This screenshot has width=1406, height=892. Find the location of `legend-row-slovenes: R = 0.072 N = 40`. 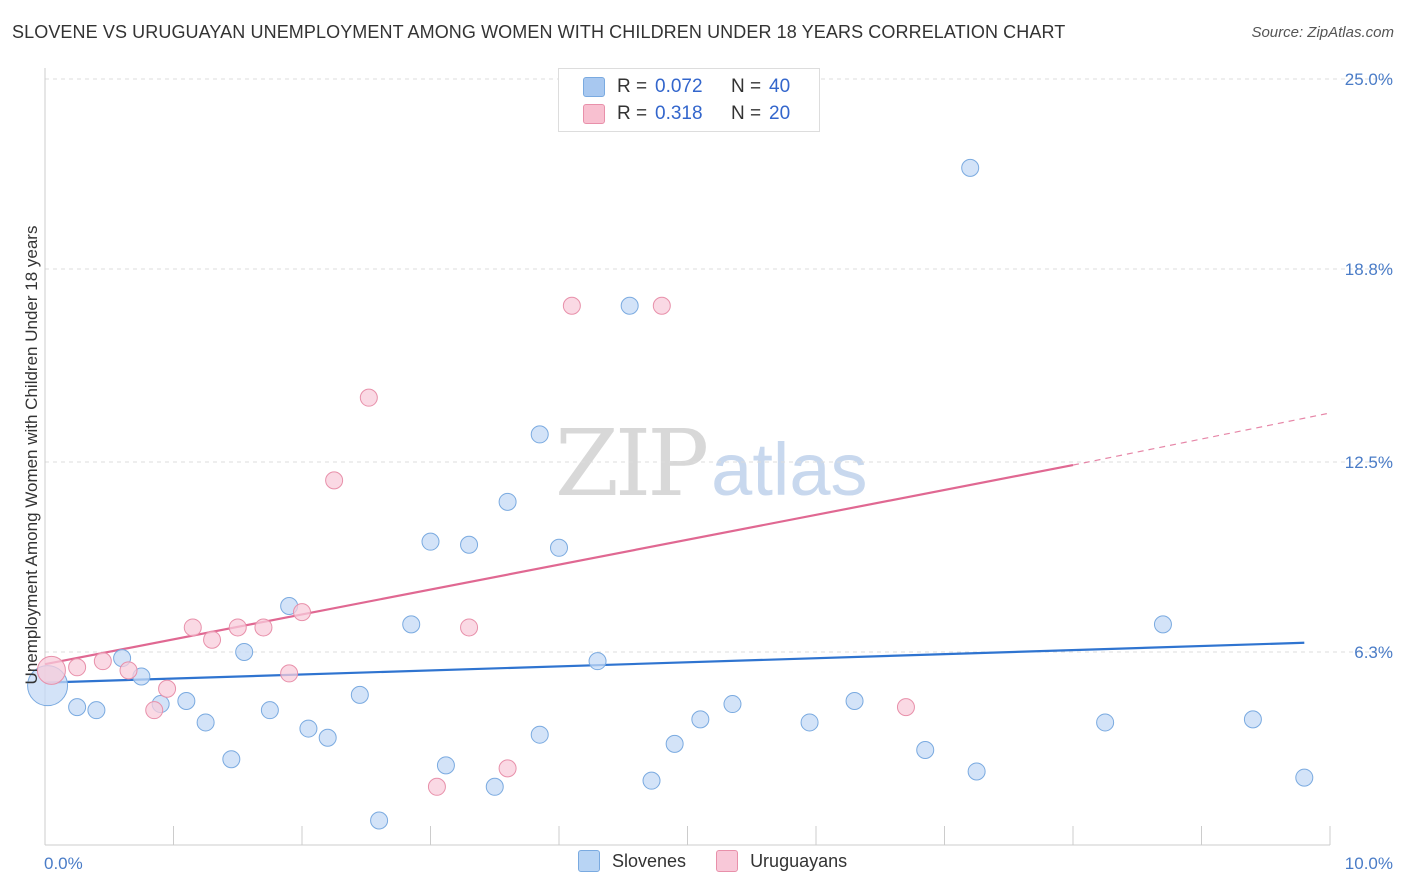

legend-row-slovenes: R = 0.072 N = 40 is located at coordinates (686, 87).